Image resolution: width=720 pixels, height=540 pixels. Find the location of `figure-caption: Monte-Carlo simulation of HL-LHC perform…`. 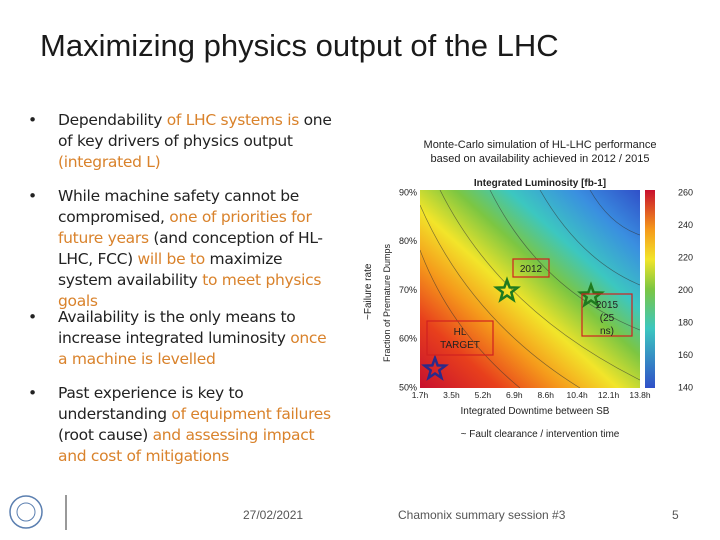

figure-caption: Monte-Carlo simulation of HL-LHC perform… is located at coordinates (540, 145).